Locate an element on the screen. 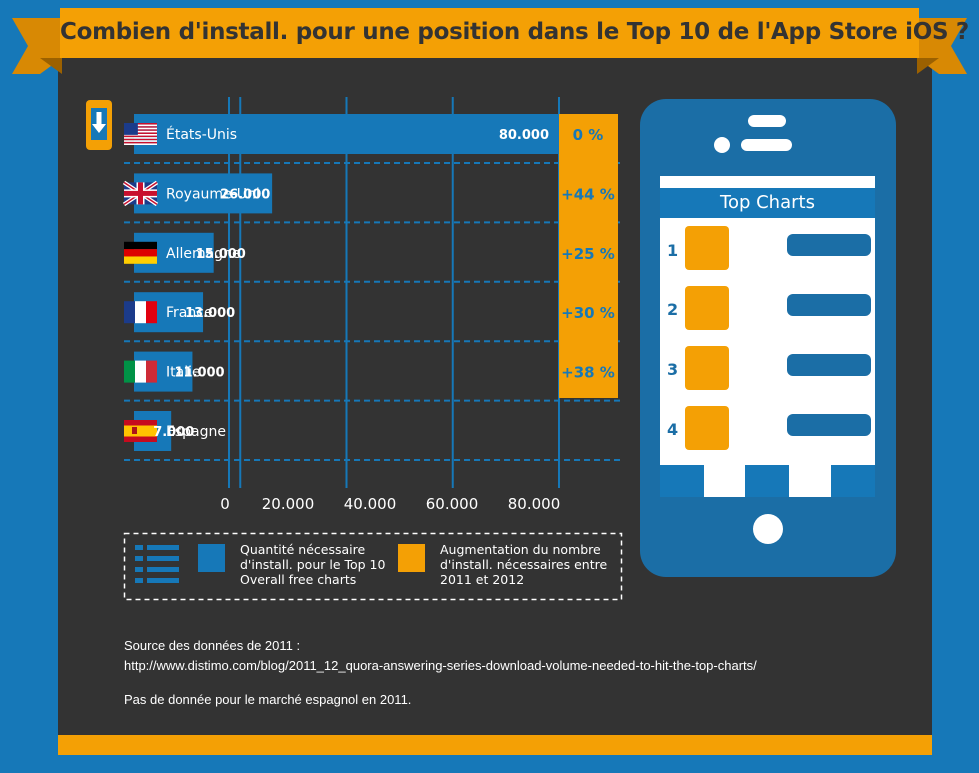  spain-flag-icon is located at coordinates (140, 431).